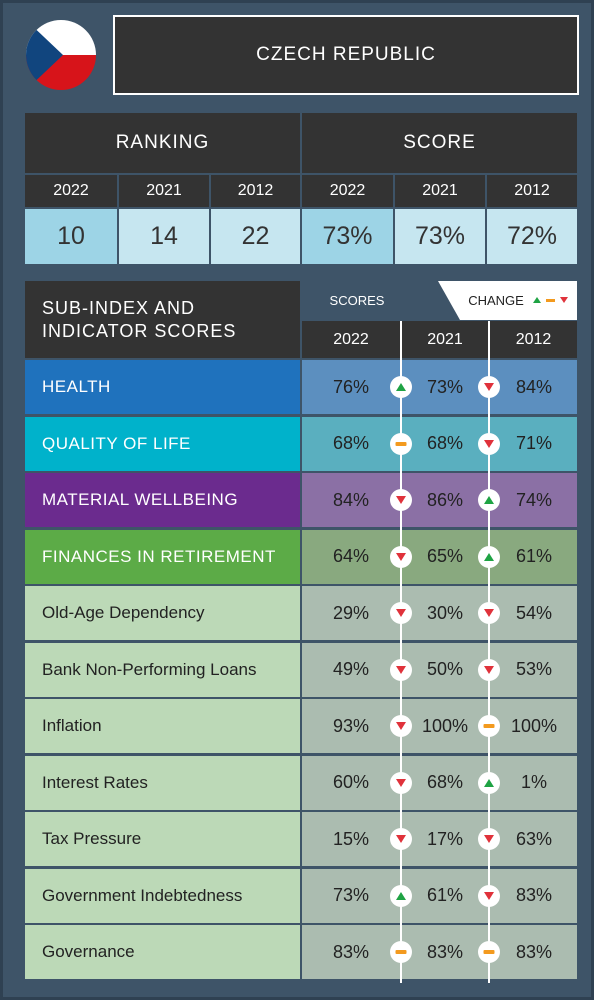  I want to click on flag, so click(61, 55).